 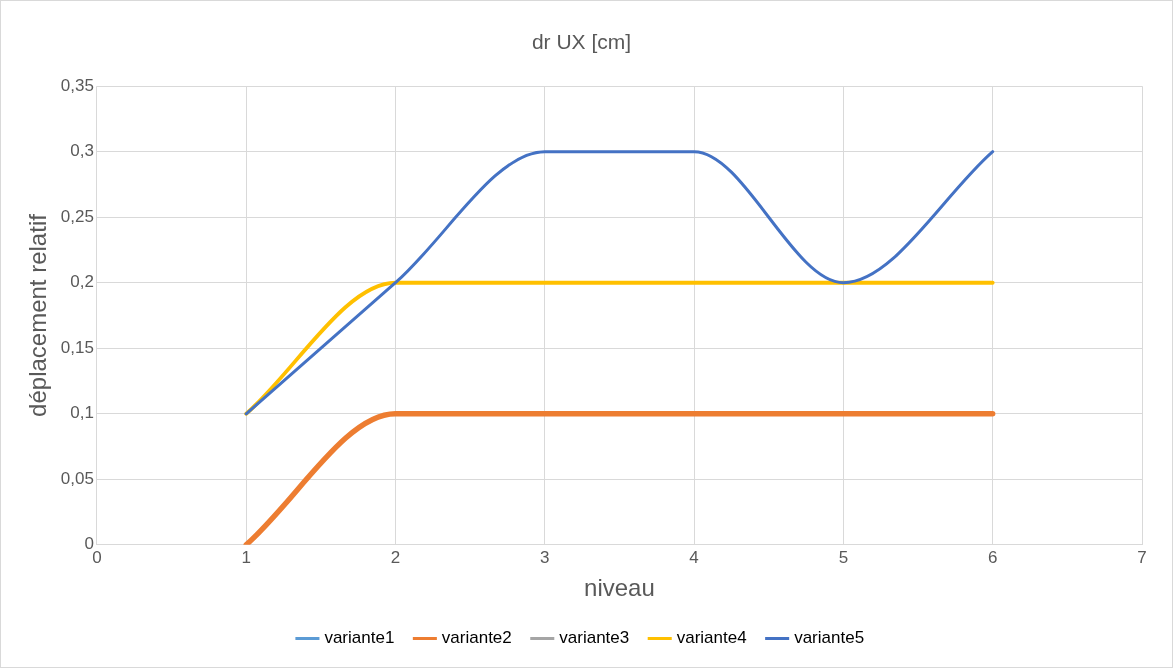 What do you see at coordinates (694, 557) in the screenshot?
I see `x-tick-label: 4` at bounding box center [694, 557].